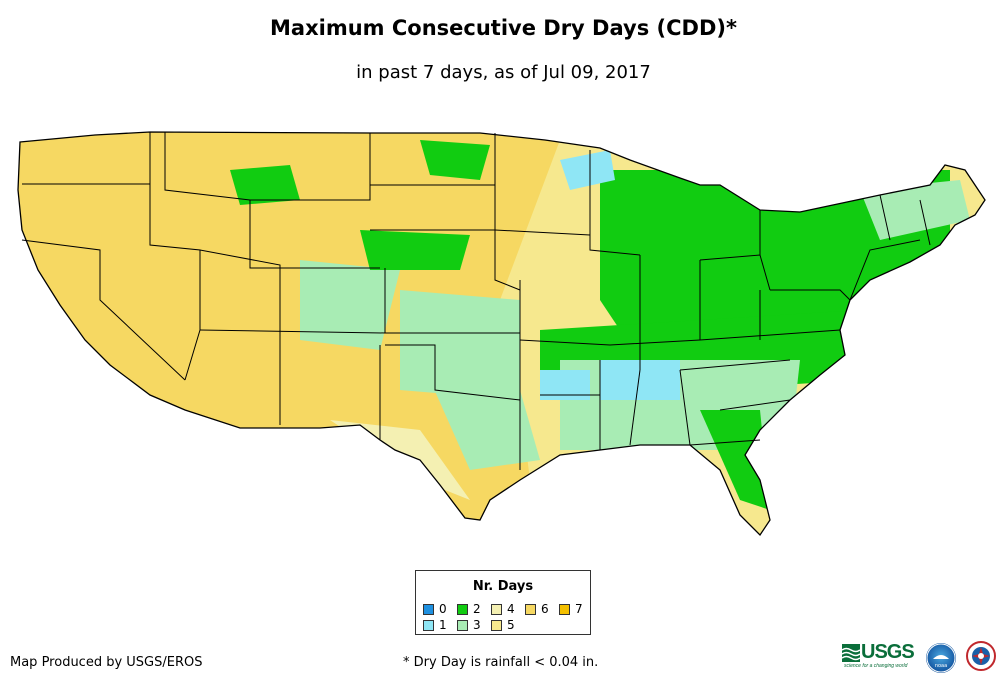  What do you see at coordinates (503, 609) in the screenshot?
I see `legend-item-4: 4` at bounding box center [503, 609].